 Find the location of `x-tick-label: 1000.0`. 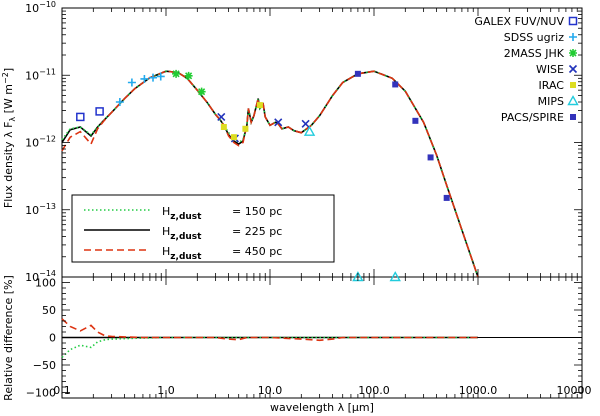

x-tick-label: 1000.0 is located at coordinates (478, 390).